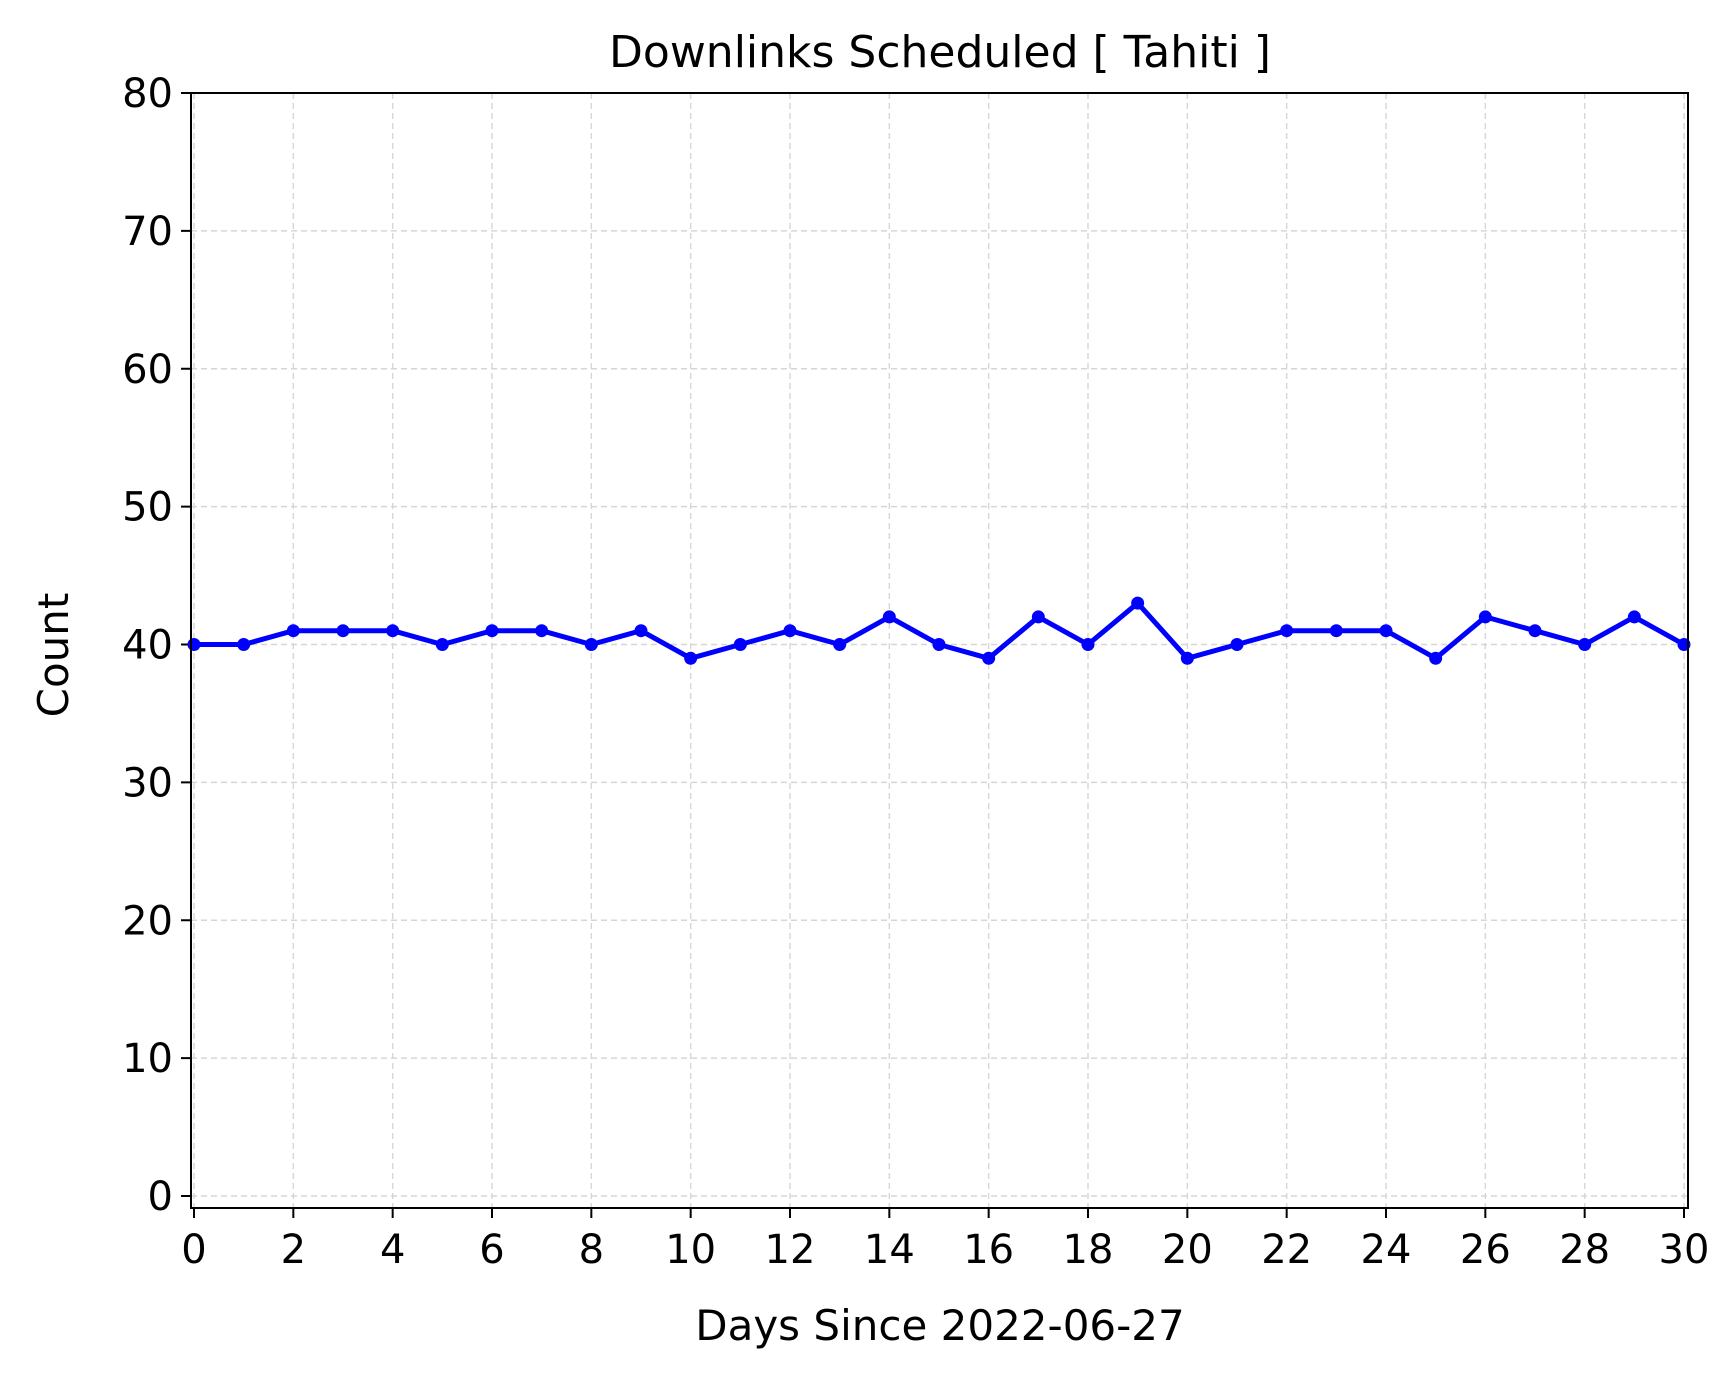  What do you see at coordinates (147, 232) in the screenshot?
I see `y-tick-label: 70` at bounding box center [147, 232].